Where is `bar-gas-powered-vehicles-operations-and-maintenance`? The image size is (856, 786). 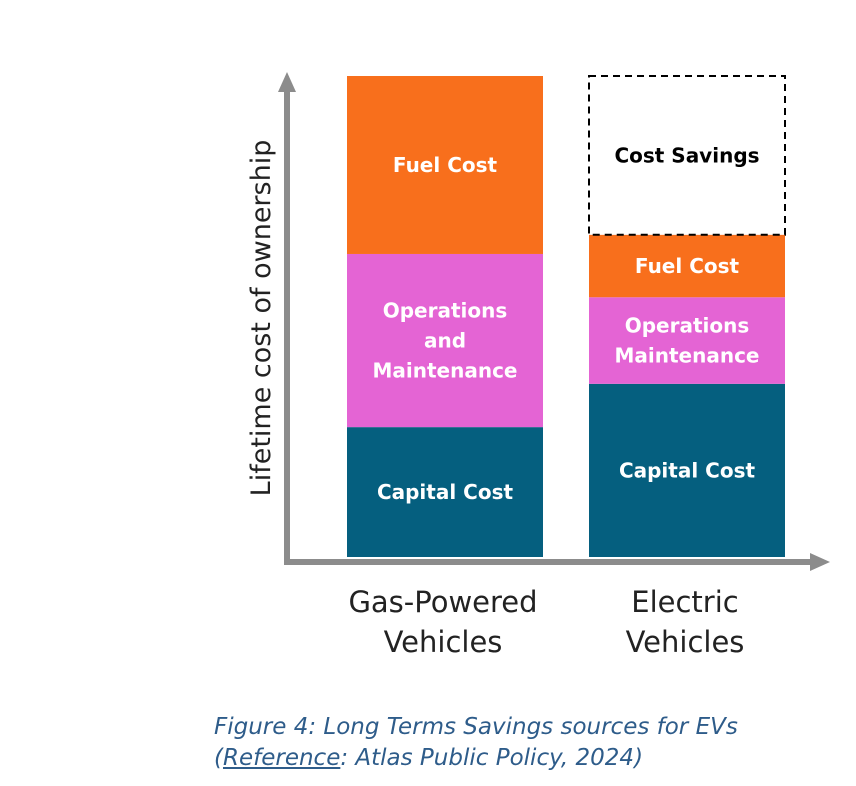 bar-gas-powered-vehicles-operations-and-maintenance is located at coordinates (445, 340).